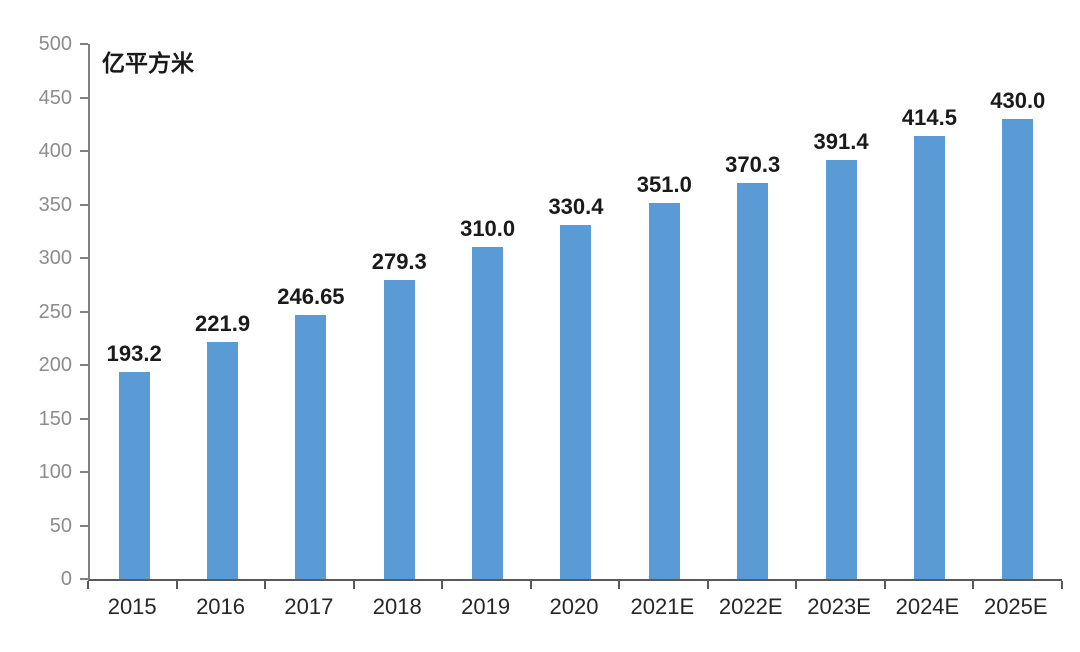  I want to click on bar-column: 310.0, so click(487, 311).